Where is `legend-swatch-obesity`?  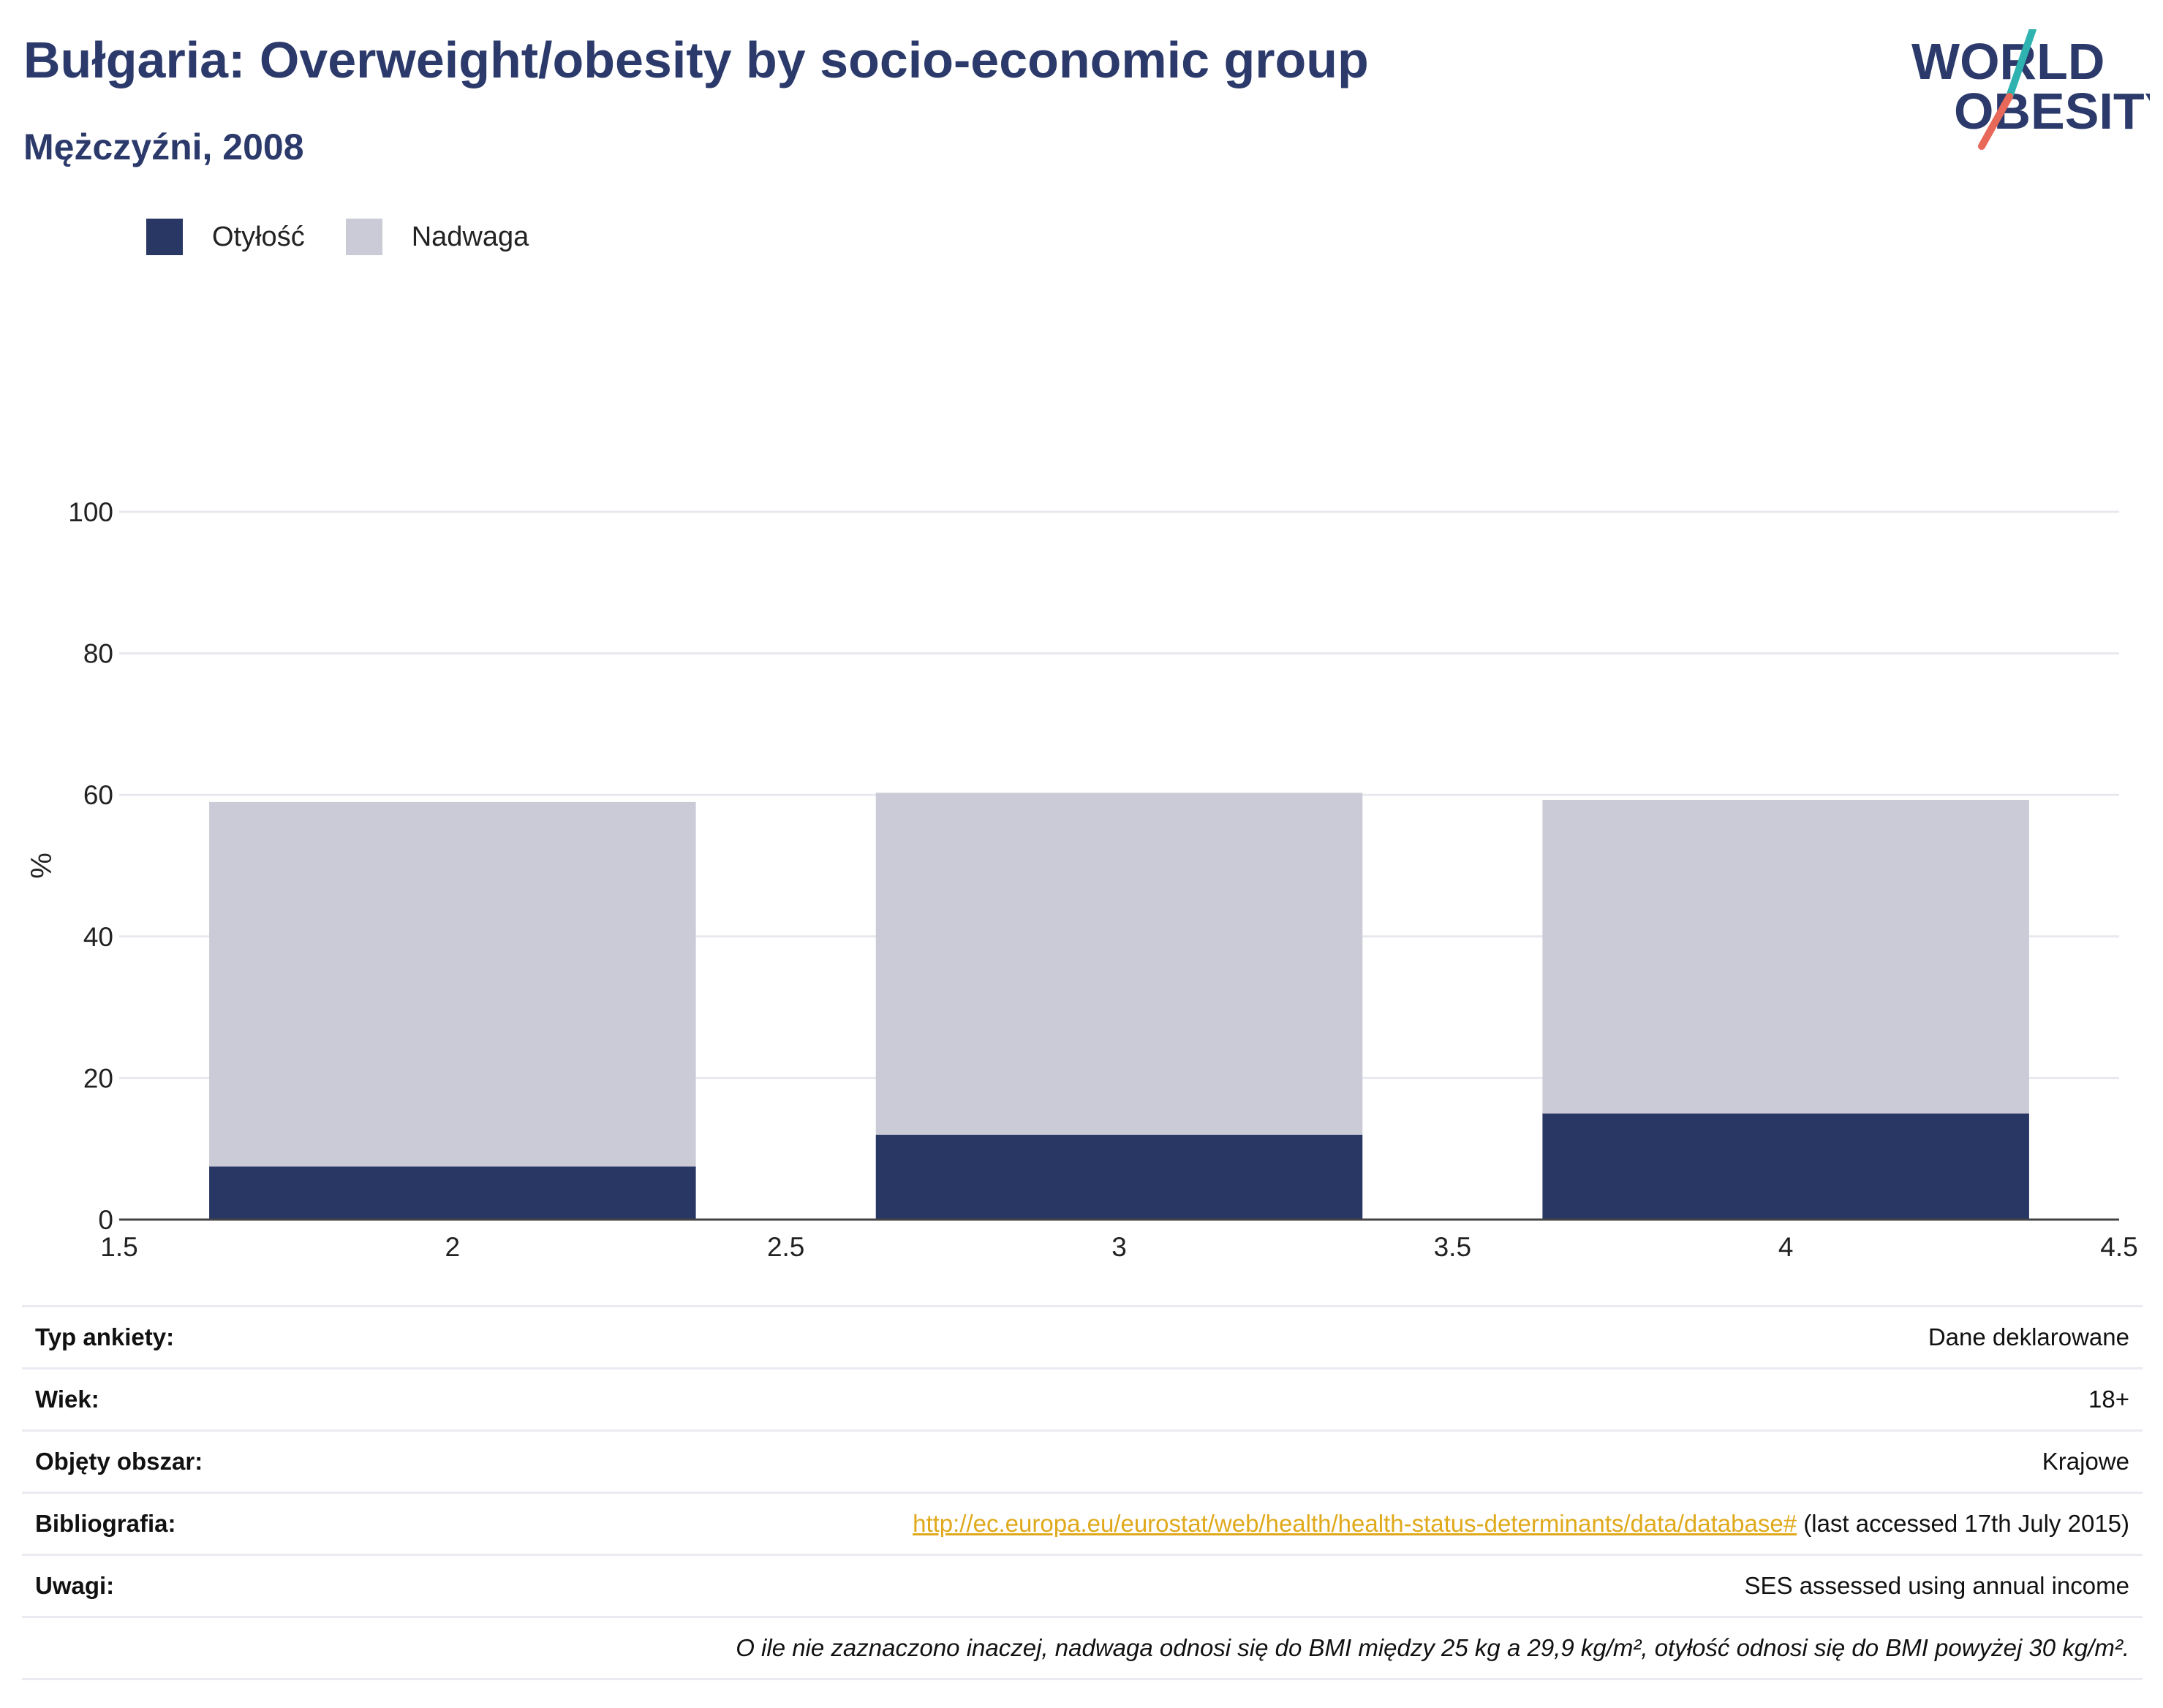
legend-swatch-obesity is located at coordinates (165, 237).